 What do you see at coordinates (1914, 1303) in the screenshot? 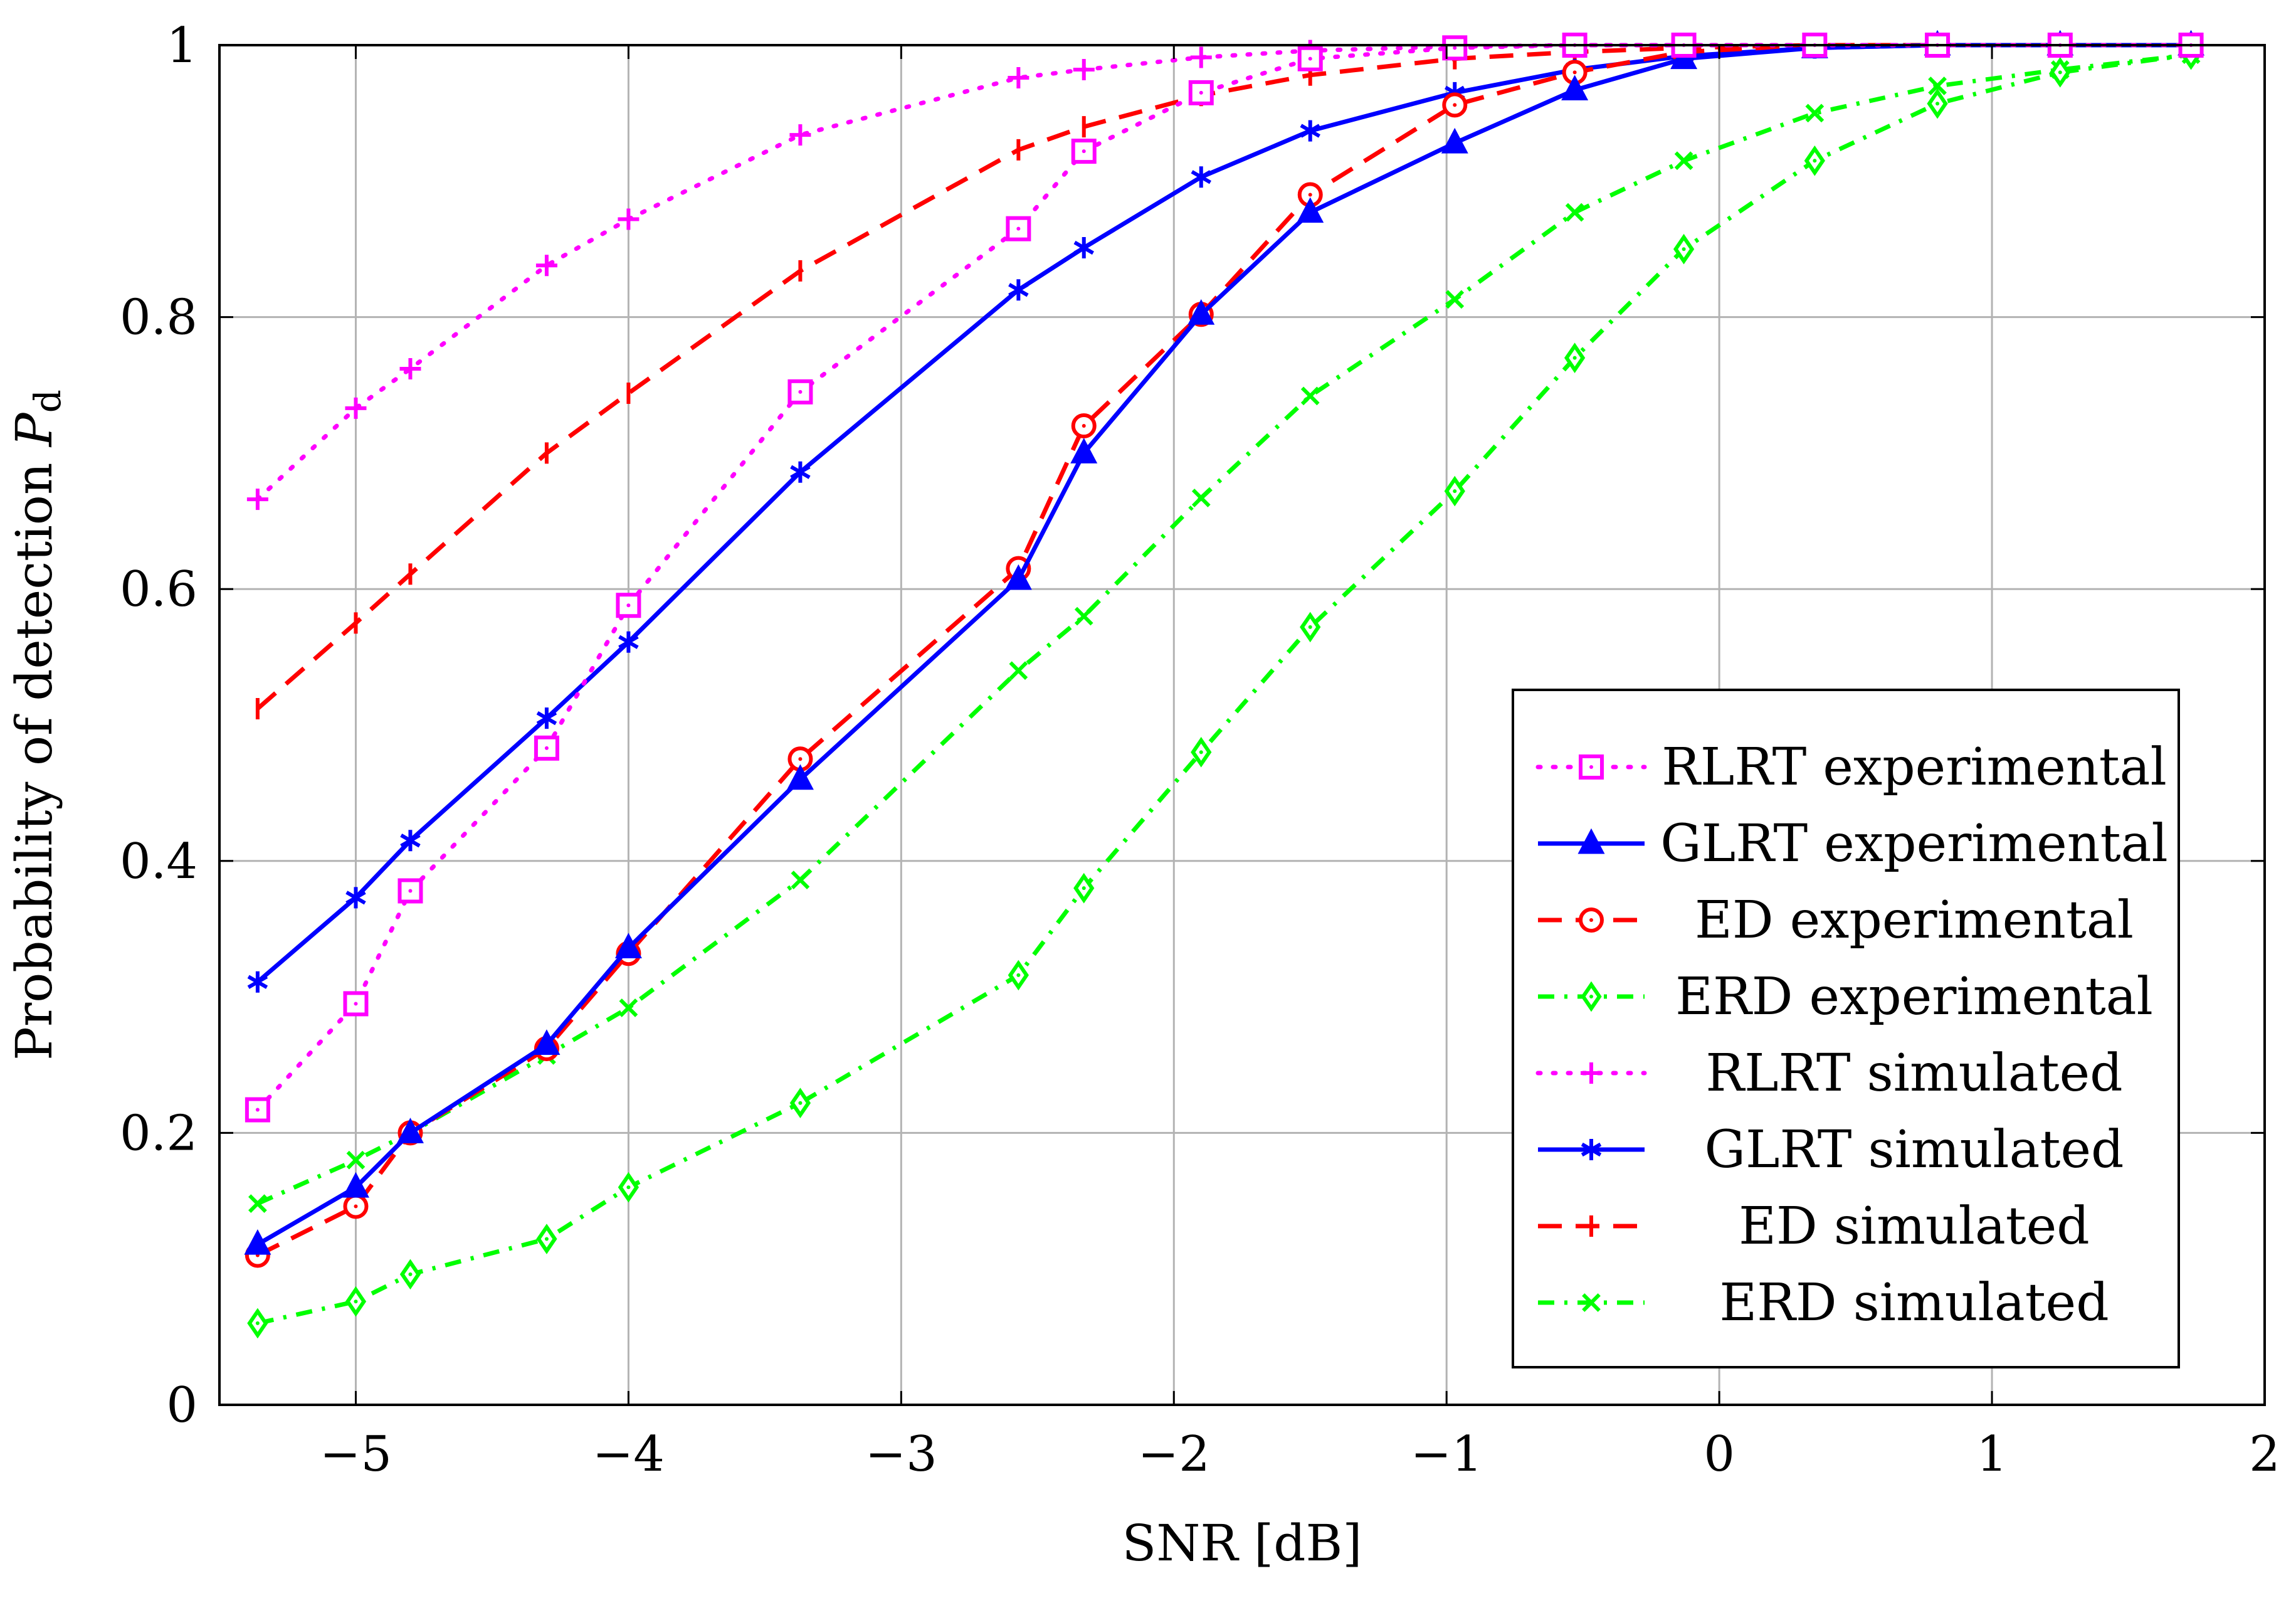
I see `legend-label: ERD simulated` at bounding box center [1914, 1303].